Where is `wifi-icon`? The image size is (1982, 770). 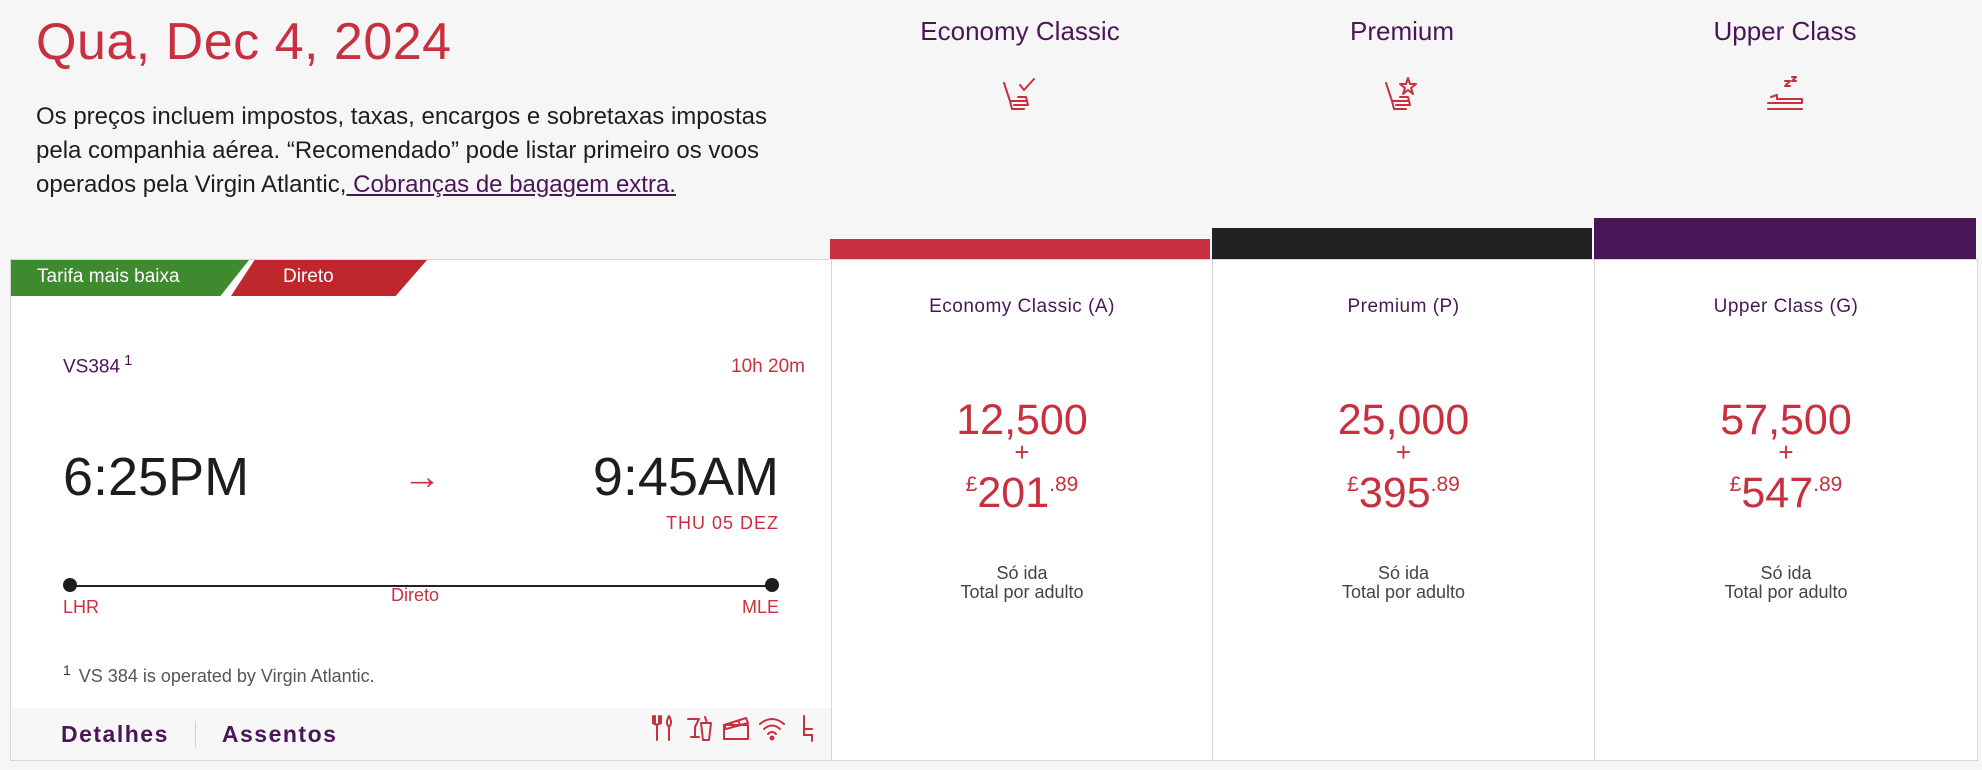 wifi-icon is located at coordinates (772, 730).